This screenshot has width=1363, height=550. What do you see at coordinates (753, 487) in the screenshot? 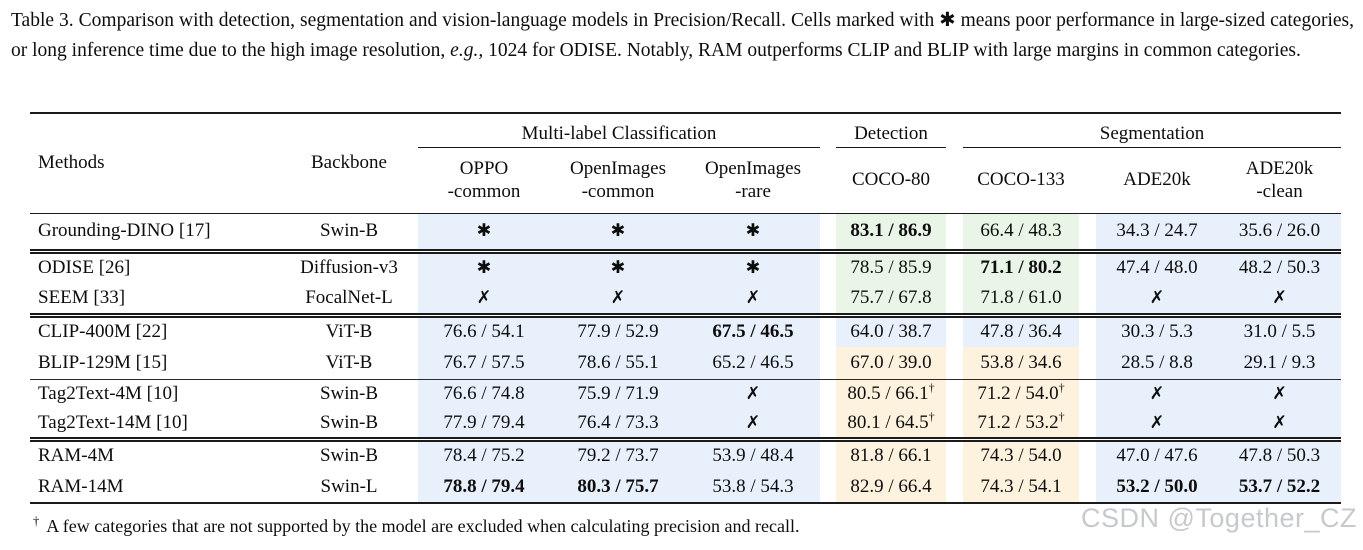
I see `value-cell: 53.8 / 54.3` at bounding box center [753, 487].